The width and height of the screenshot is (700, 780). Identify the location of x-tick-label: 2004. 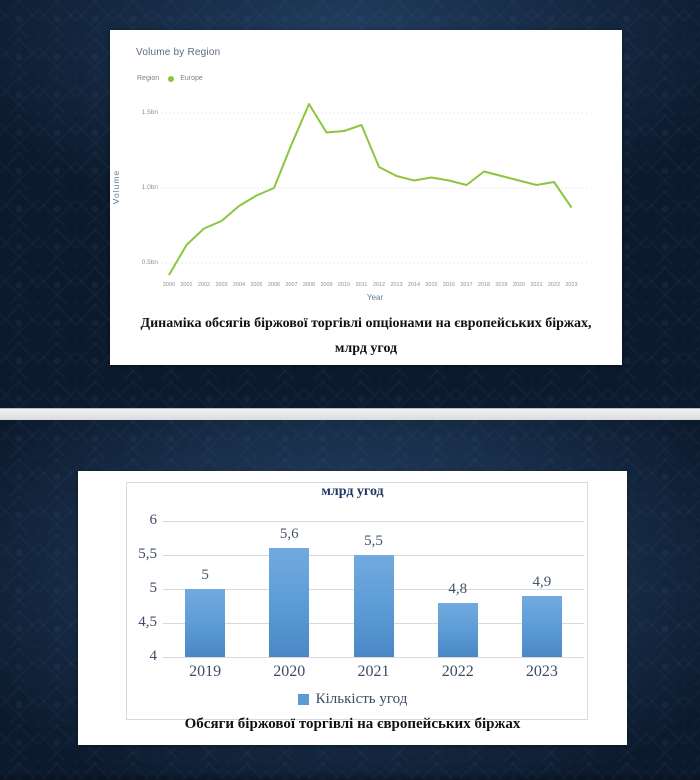
(239, 285).